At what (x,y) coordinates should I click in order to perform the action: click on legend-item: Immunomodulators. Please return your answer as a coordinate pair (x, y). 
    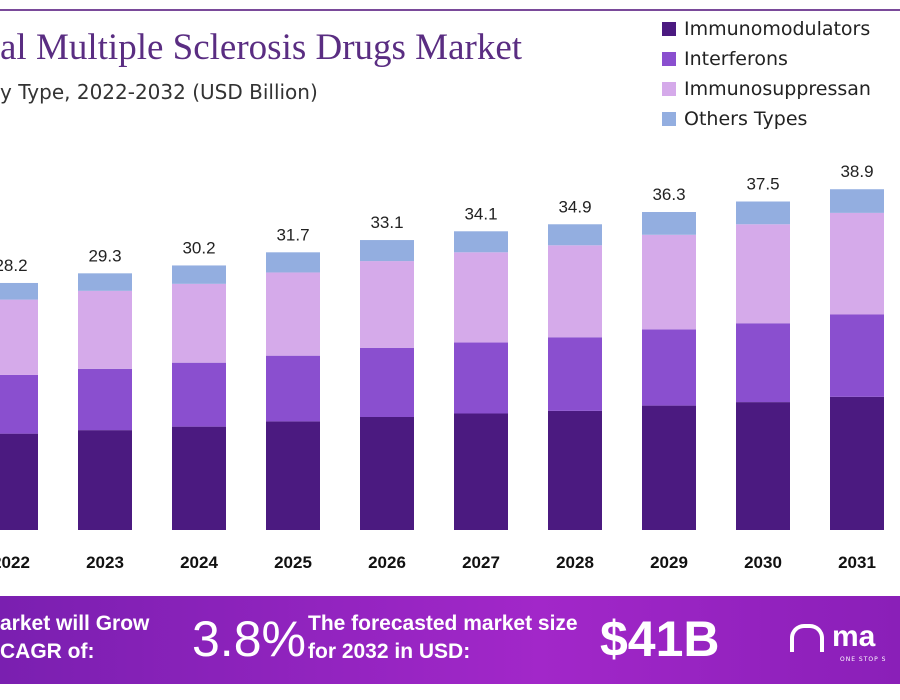
    Looking at the image, I should click on (766, 29).